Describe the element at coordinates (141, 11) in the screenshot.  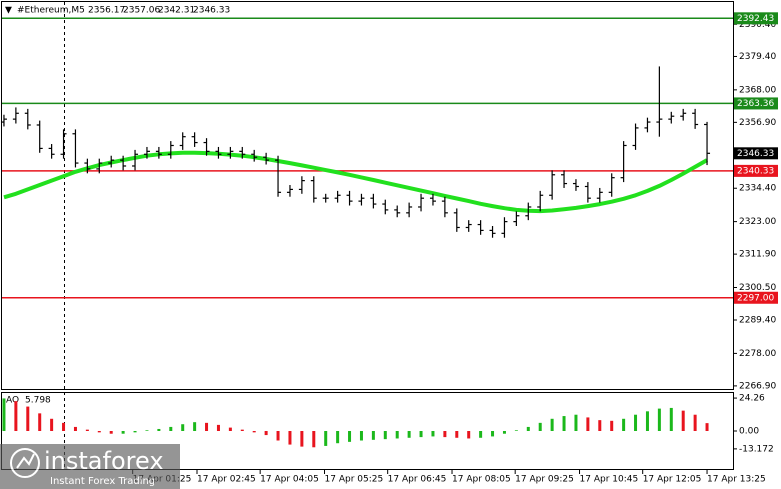
I see `header-high: 2357.06` at that location.